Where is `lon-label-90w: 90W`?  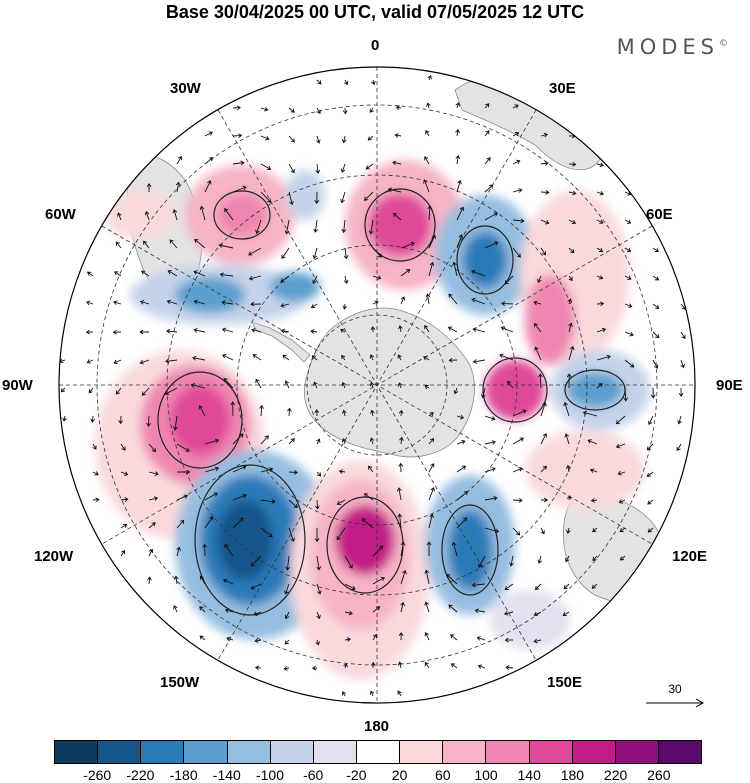
lon-label-90w: 90W is located at coordinates (17, 385).